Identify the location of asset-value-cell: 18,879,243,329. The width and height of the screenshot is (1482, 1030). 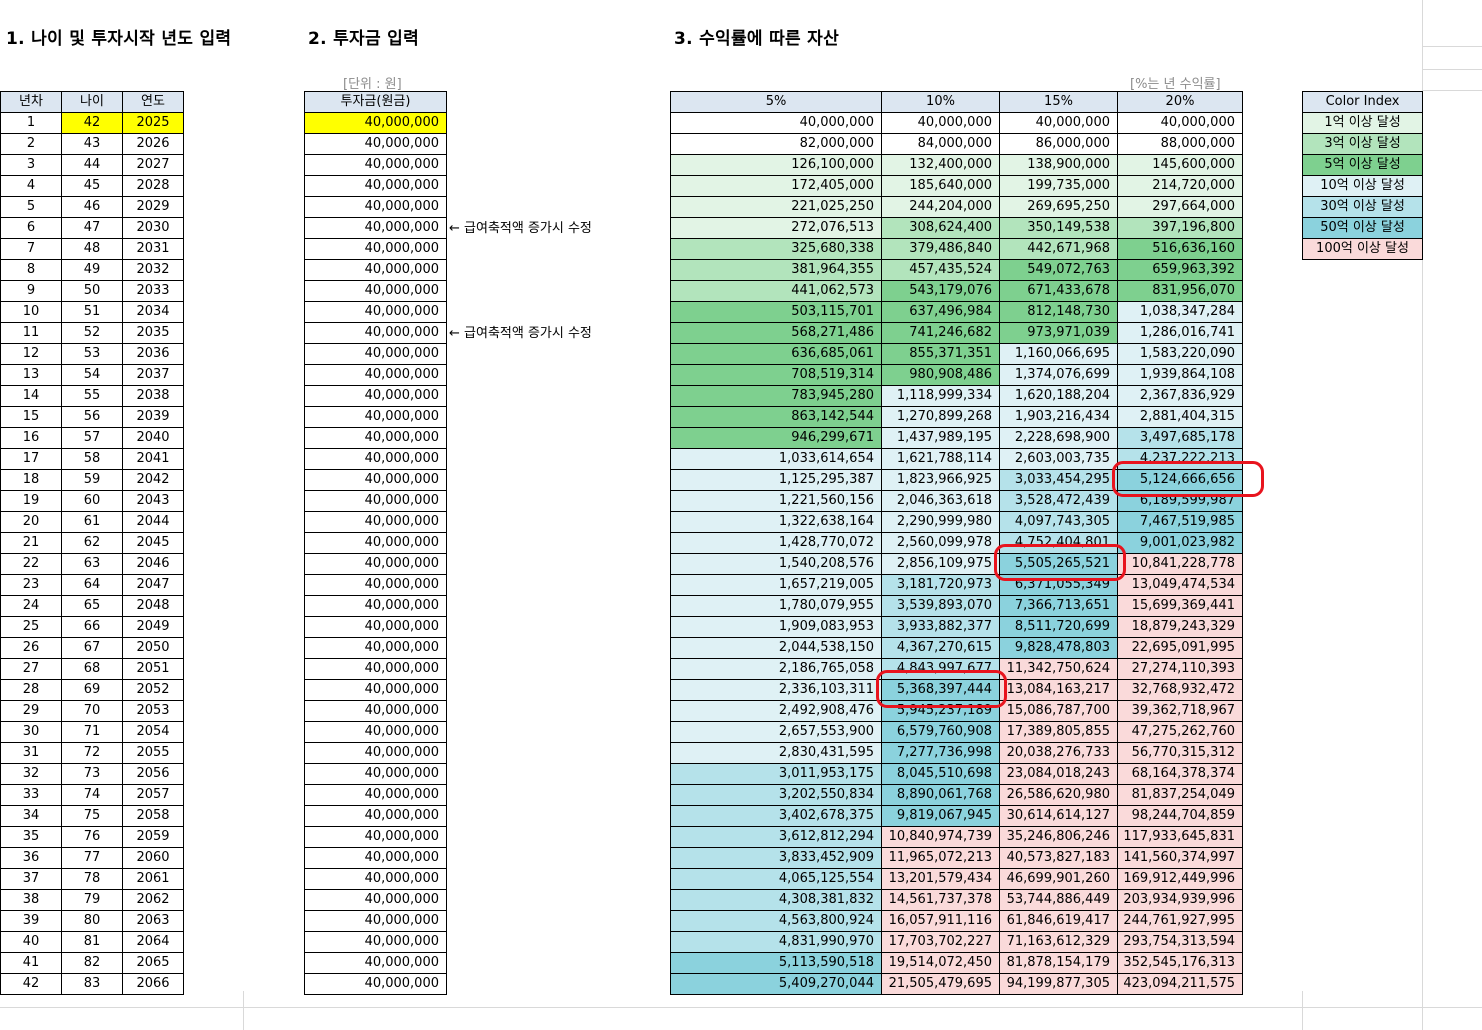
(1180, 627).